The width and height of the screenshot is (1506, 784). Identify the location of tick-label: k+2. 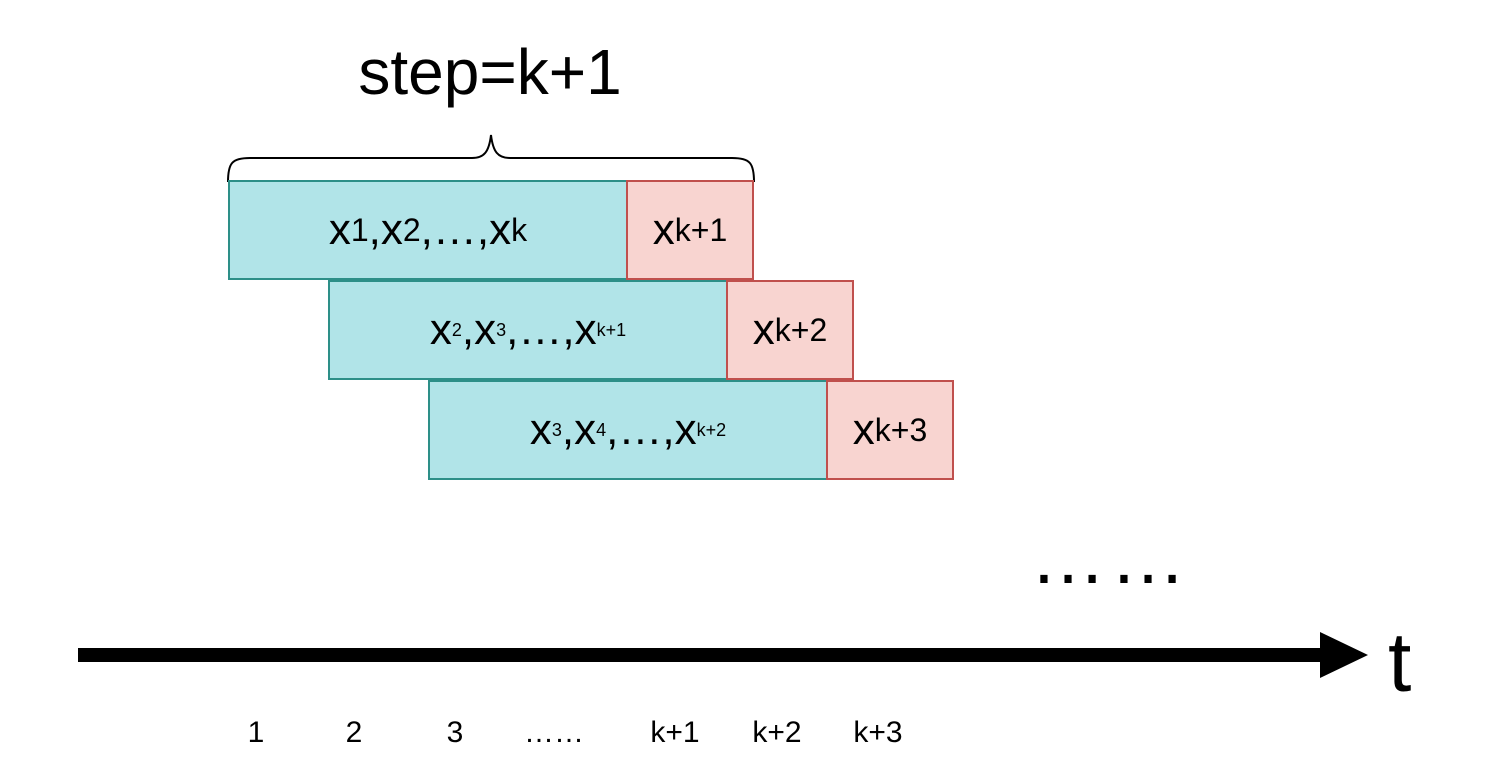
(777, 732).